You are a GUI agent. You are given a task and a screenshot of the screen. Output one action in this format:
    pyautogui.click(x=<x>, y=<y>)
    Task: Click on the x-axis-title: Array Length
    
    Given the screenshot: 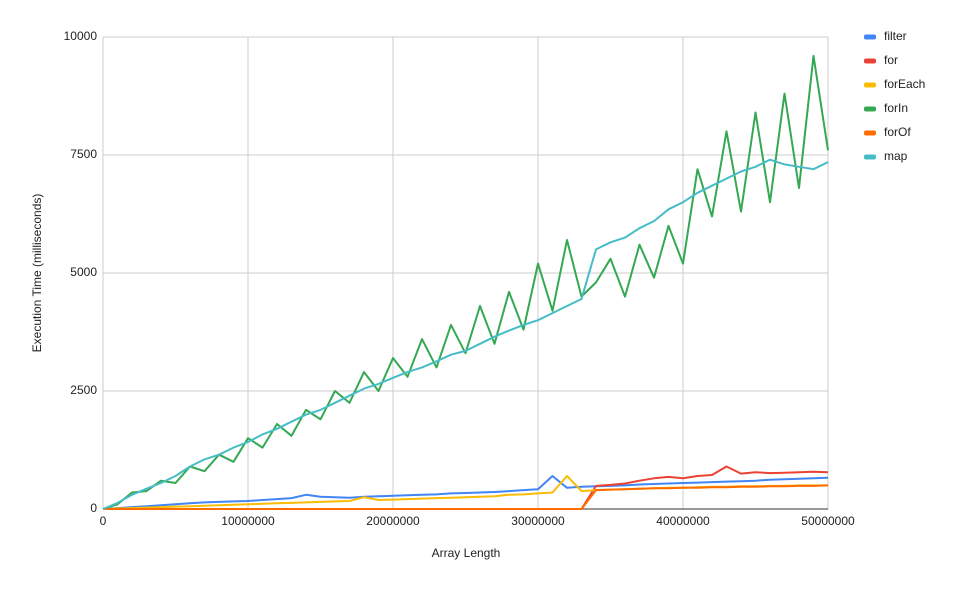 What is the action you would take?
    pyautogui.click(x=466, y=553)
    